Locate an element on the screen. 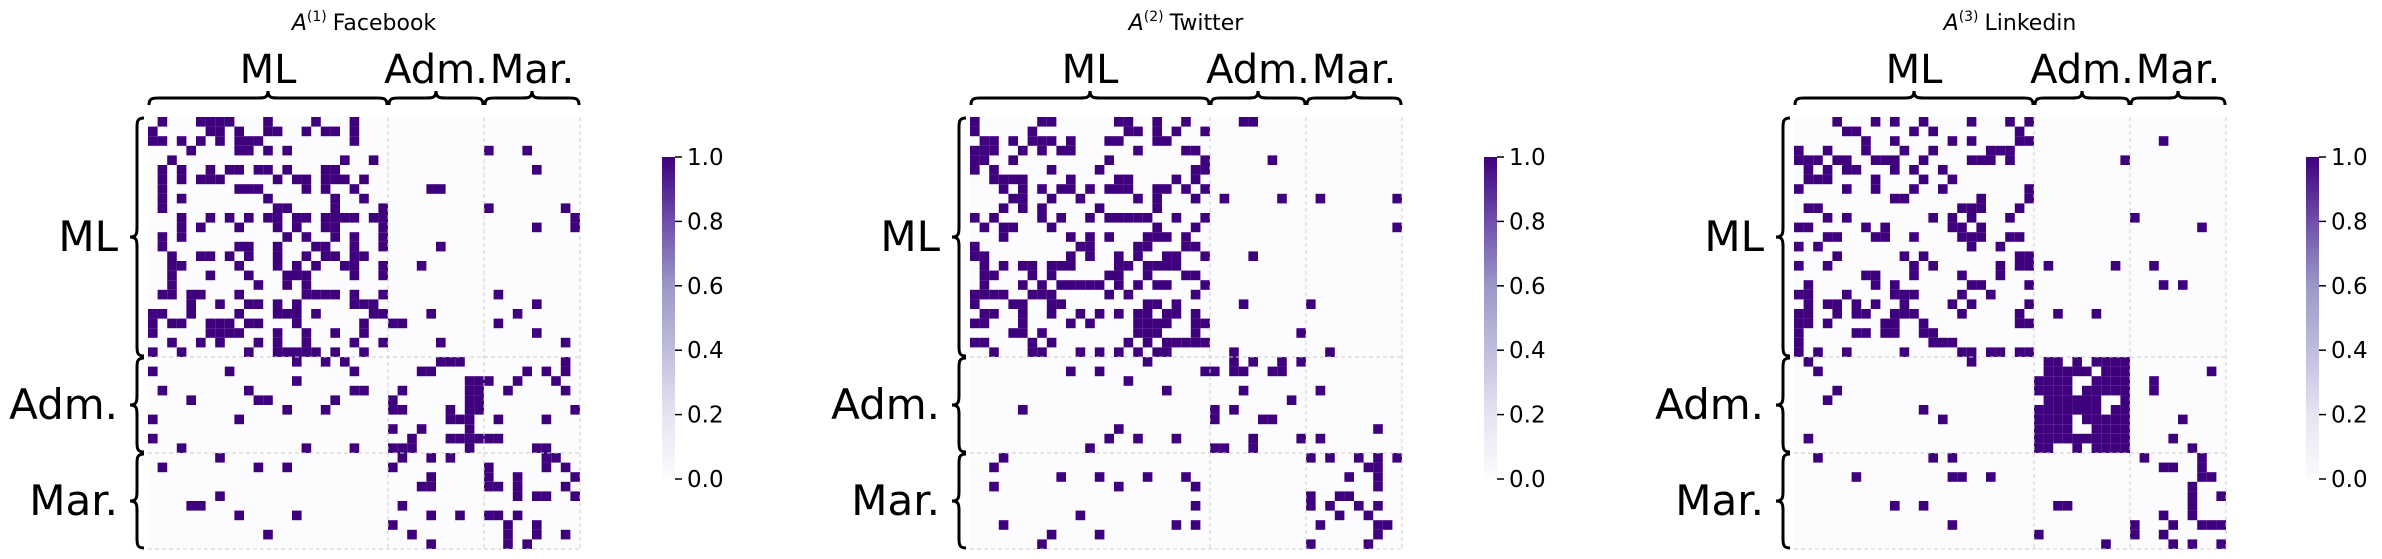 This screenshot has width=2382, height=559. matrix-background is located at coordinates (1186, 333).